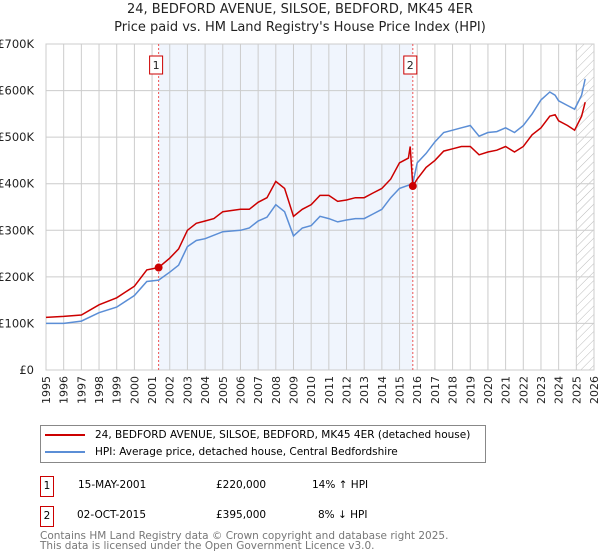 This screenshot has height=560, width=600. What do you see at coordinates (17, 91) in the screenshot?
I see `y-tick-label: £600K` at bounding box center [17, 91].